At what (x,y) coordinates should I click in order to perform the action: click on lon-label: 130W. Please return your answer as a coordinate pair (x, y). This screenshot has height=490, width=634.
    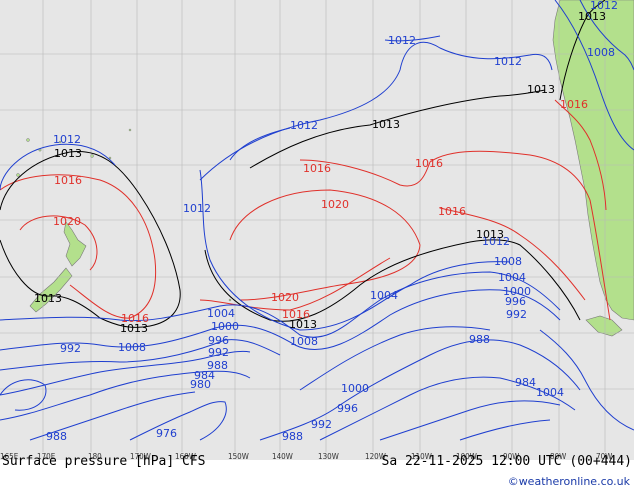
    Looking at the image, I should click on (328, 456).